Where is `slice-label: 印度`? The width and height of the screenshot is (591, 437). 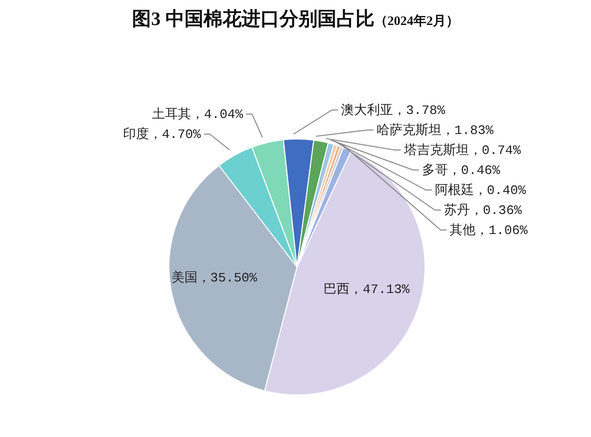
slice-label: 印度 is located at coordinates (135, 134).